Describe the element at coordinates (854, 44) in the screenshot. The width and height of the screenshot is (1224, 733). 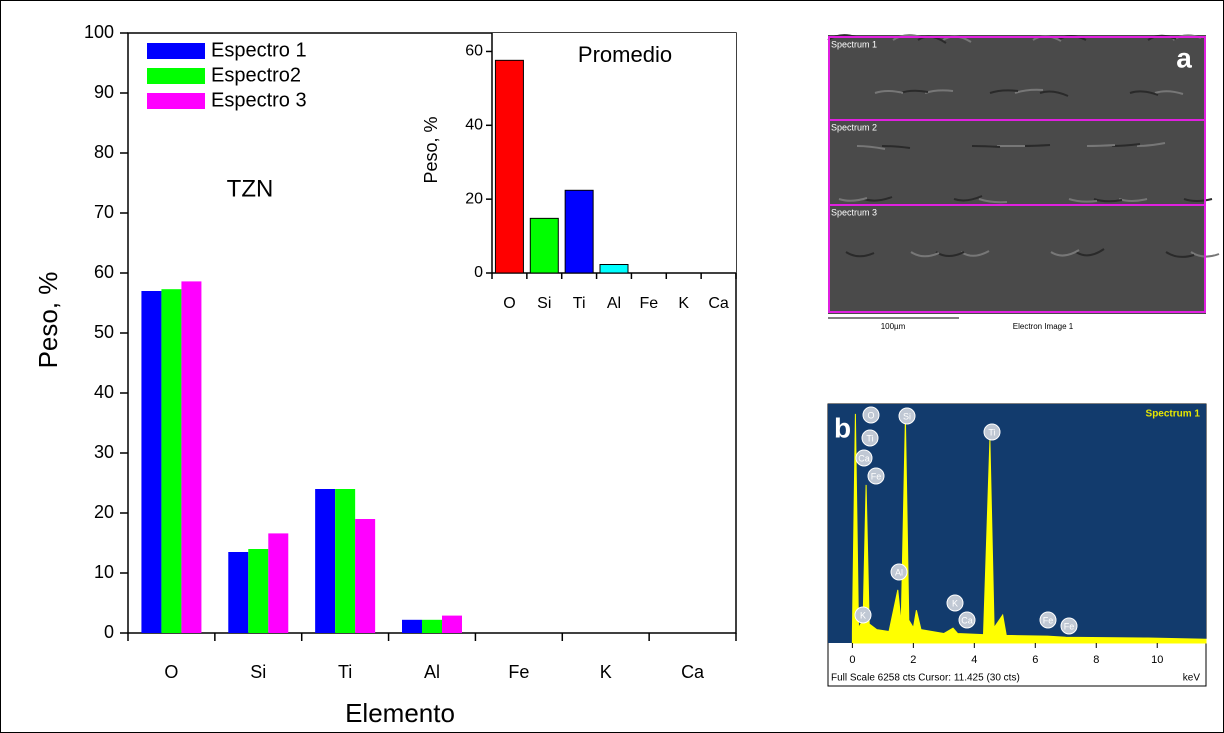
I see `region-label: Spectrum 1` at that location.